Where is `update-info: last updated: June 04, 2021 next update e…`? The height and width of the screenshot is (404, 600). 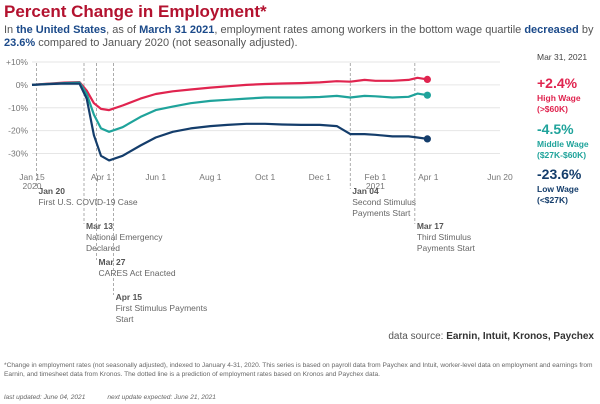 update-info: last updated: June 04, 2021 next update e… is located at coordinates (110, 397).